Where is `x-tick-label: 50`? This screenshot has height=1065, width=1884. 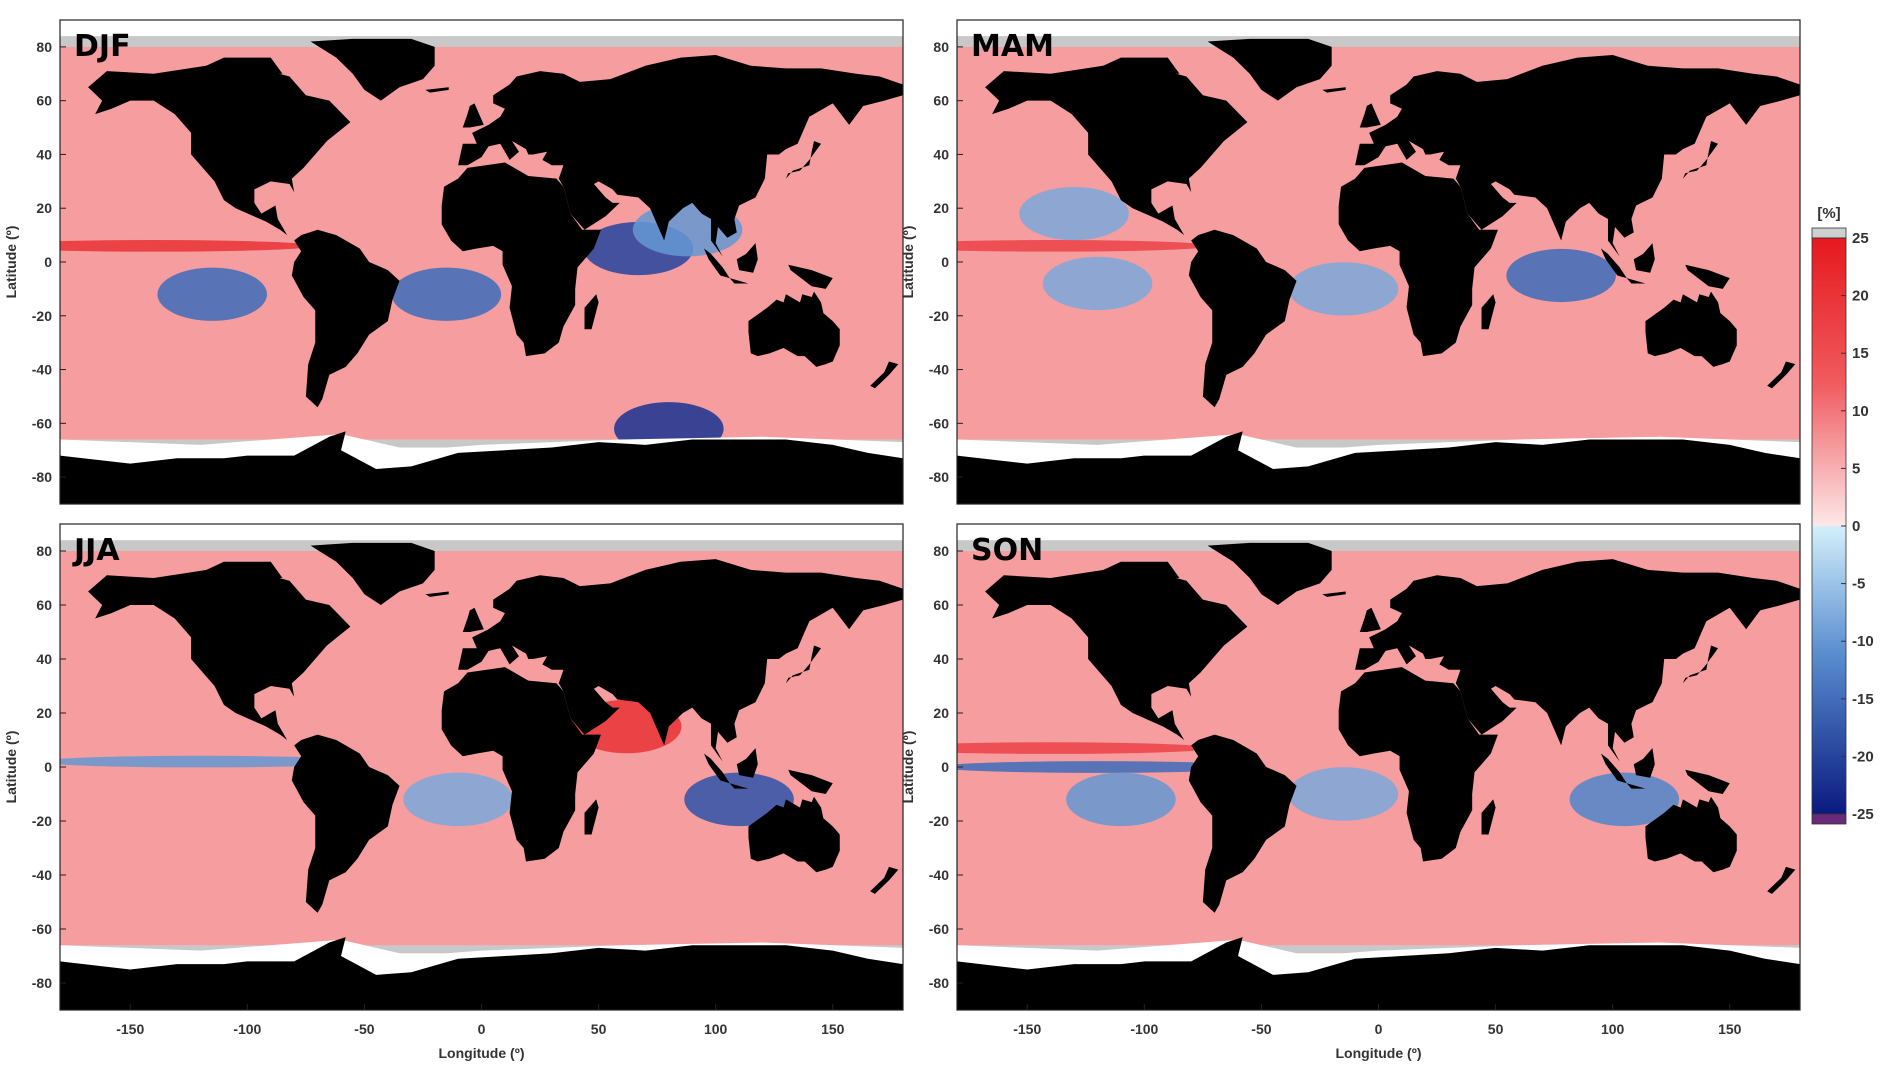
x-tick-label: 50 is located at coordinates (1496, 1029).